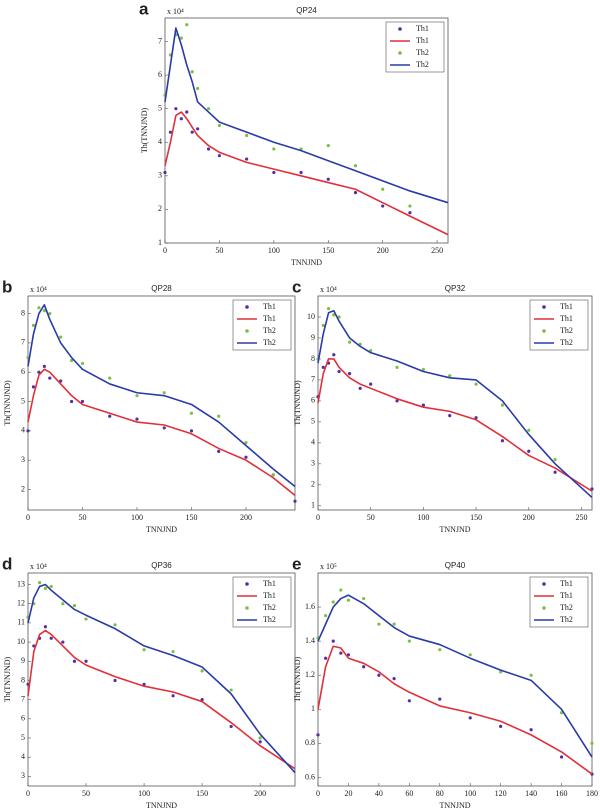 This screenshot has height=812, width=600. What do you see at coordinates (7, 403) in the screenshot?
I see `y-axis-label: Th(TNNJND)` at bounding box center [7, 403].